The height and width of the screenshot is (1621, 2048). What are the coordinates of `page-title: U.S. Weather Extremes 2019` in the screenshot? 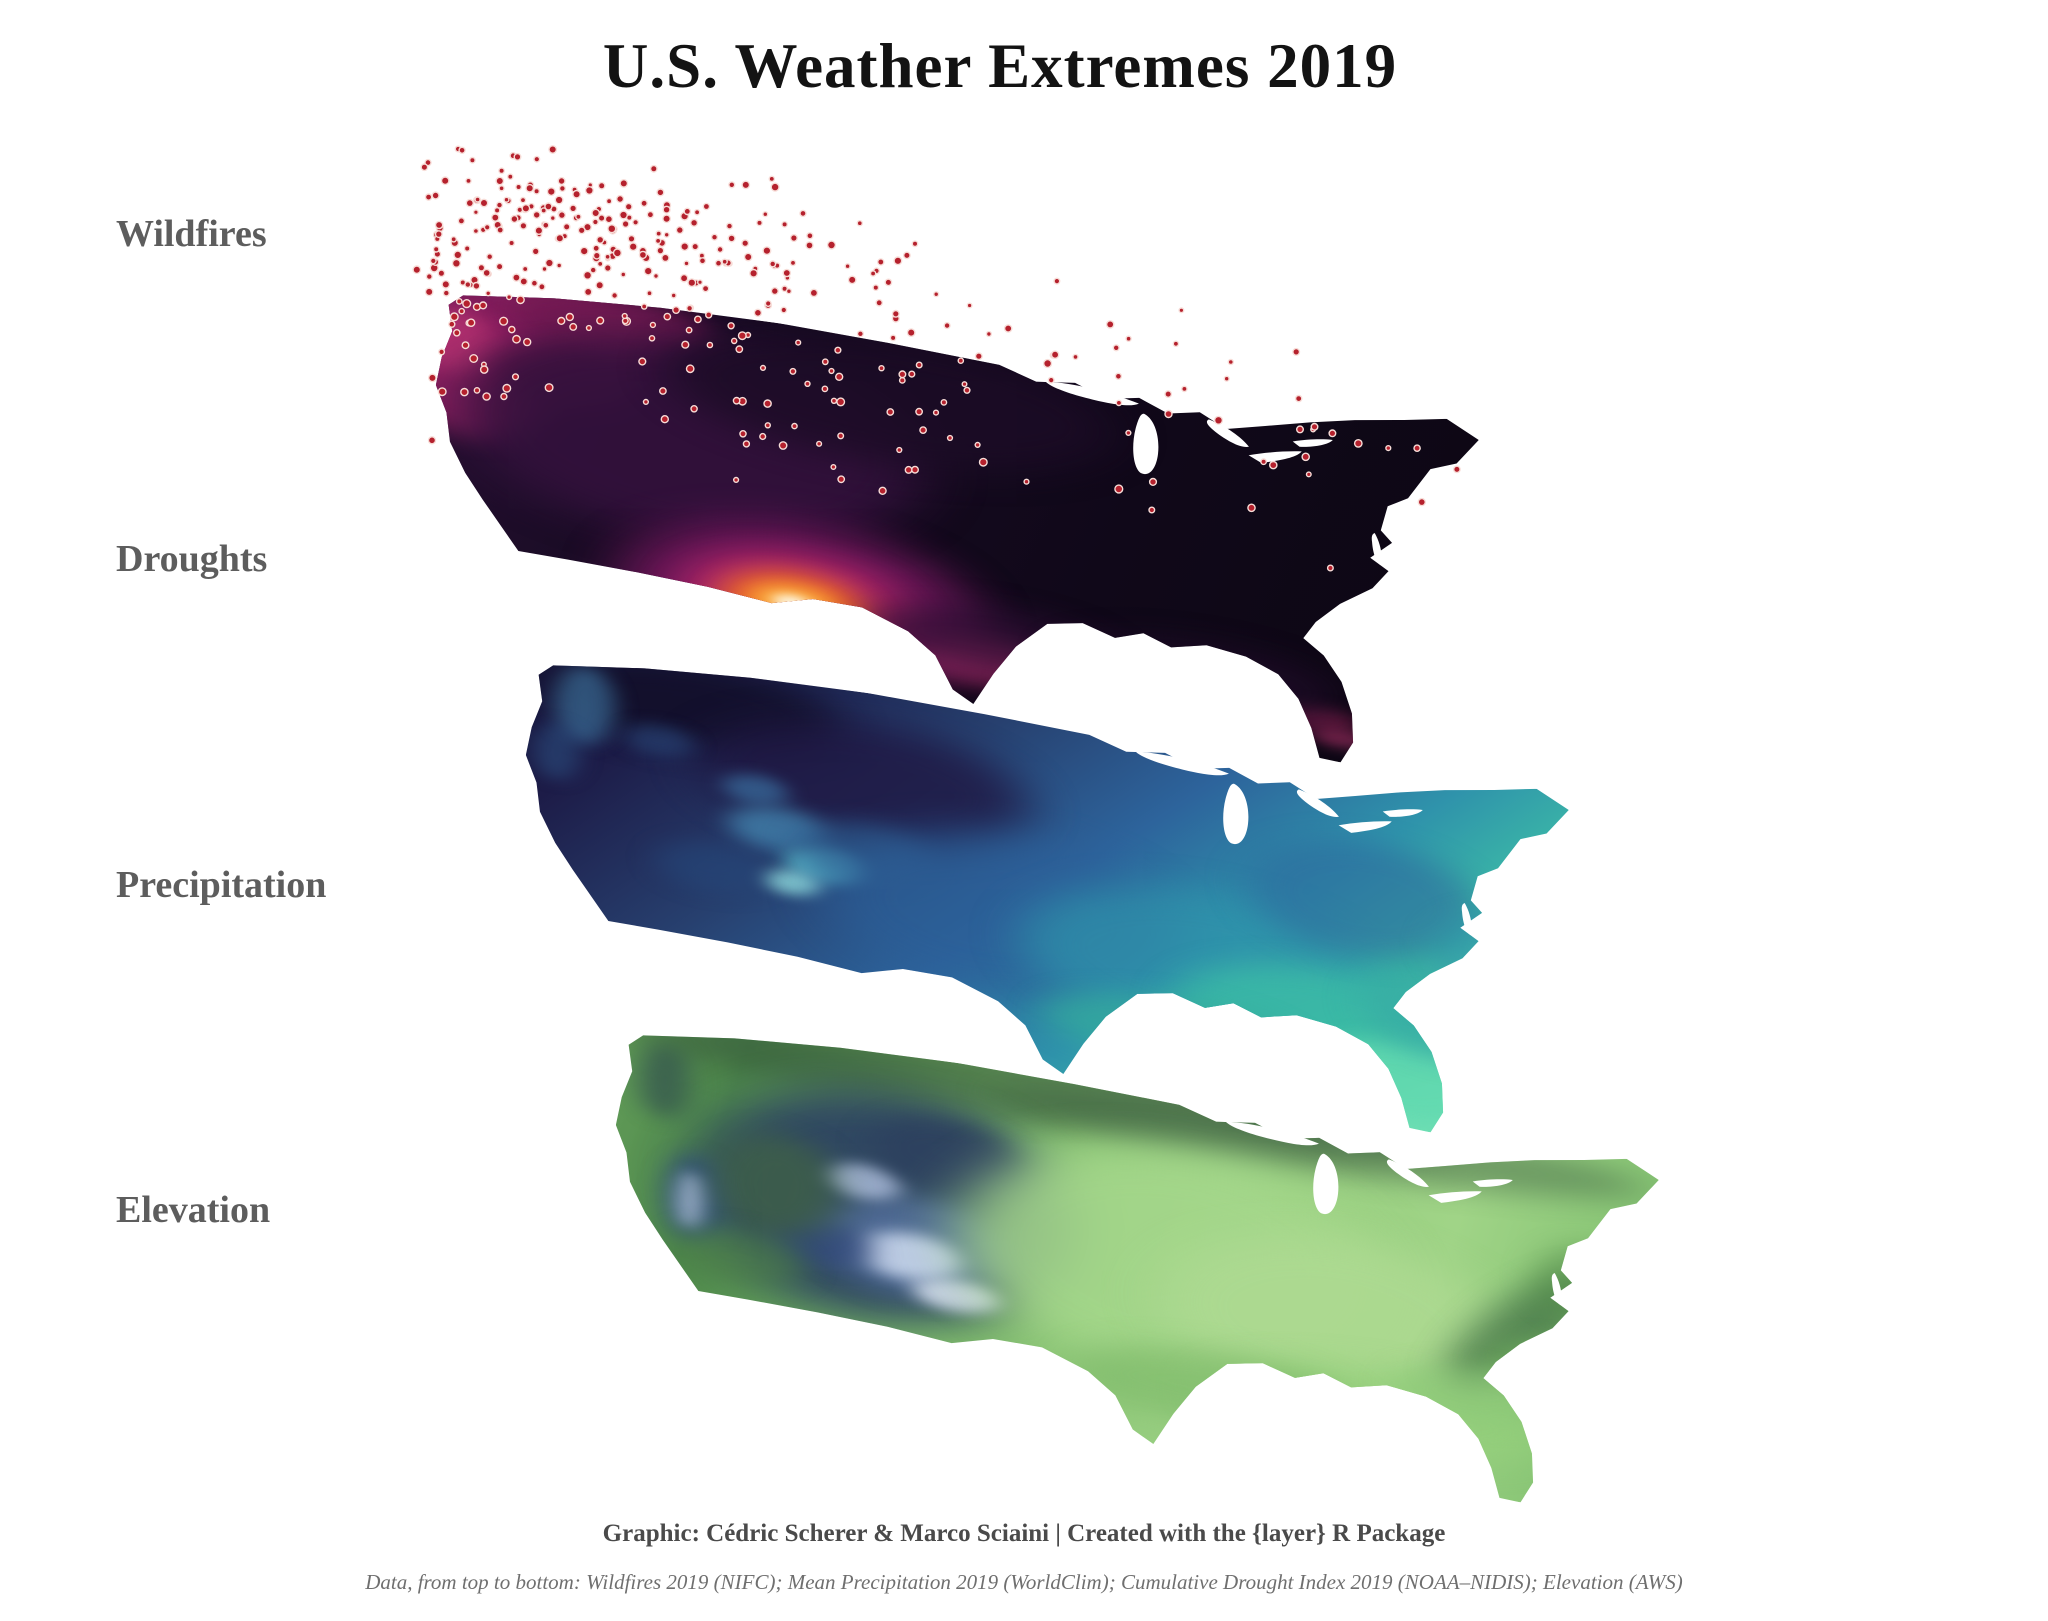 It's located at (1000, 66).